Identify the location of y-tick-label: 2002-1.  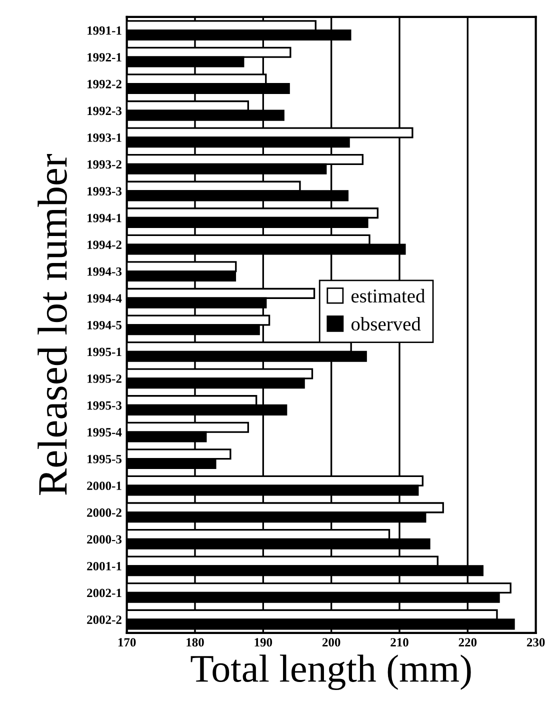
(104, 593).